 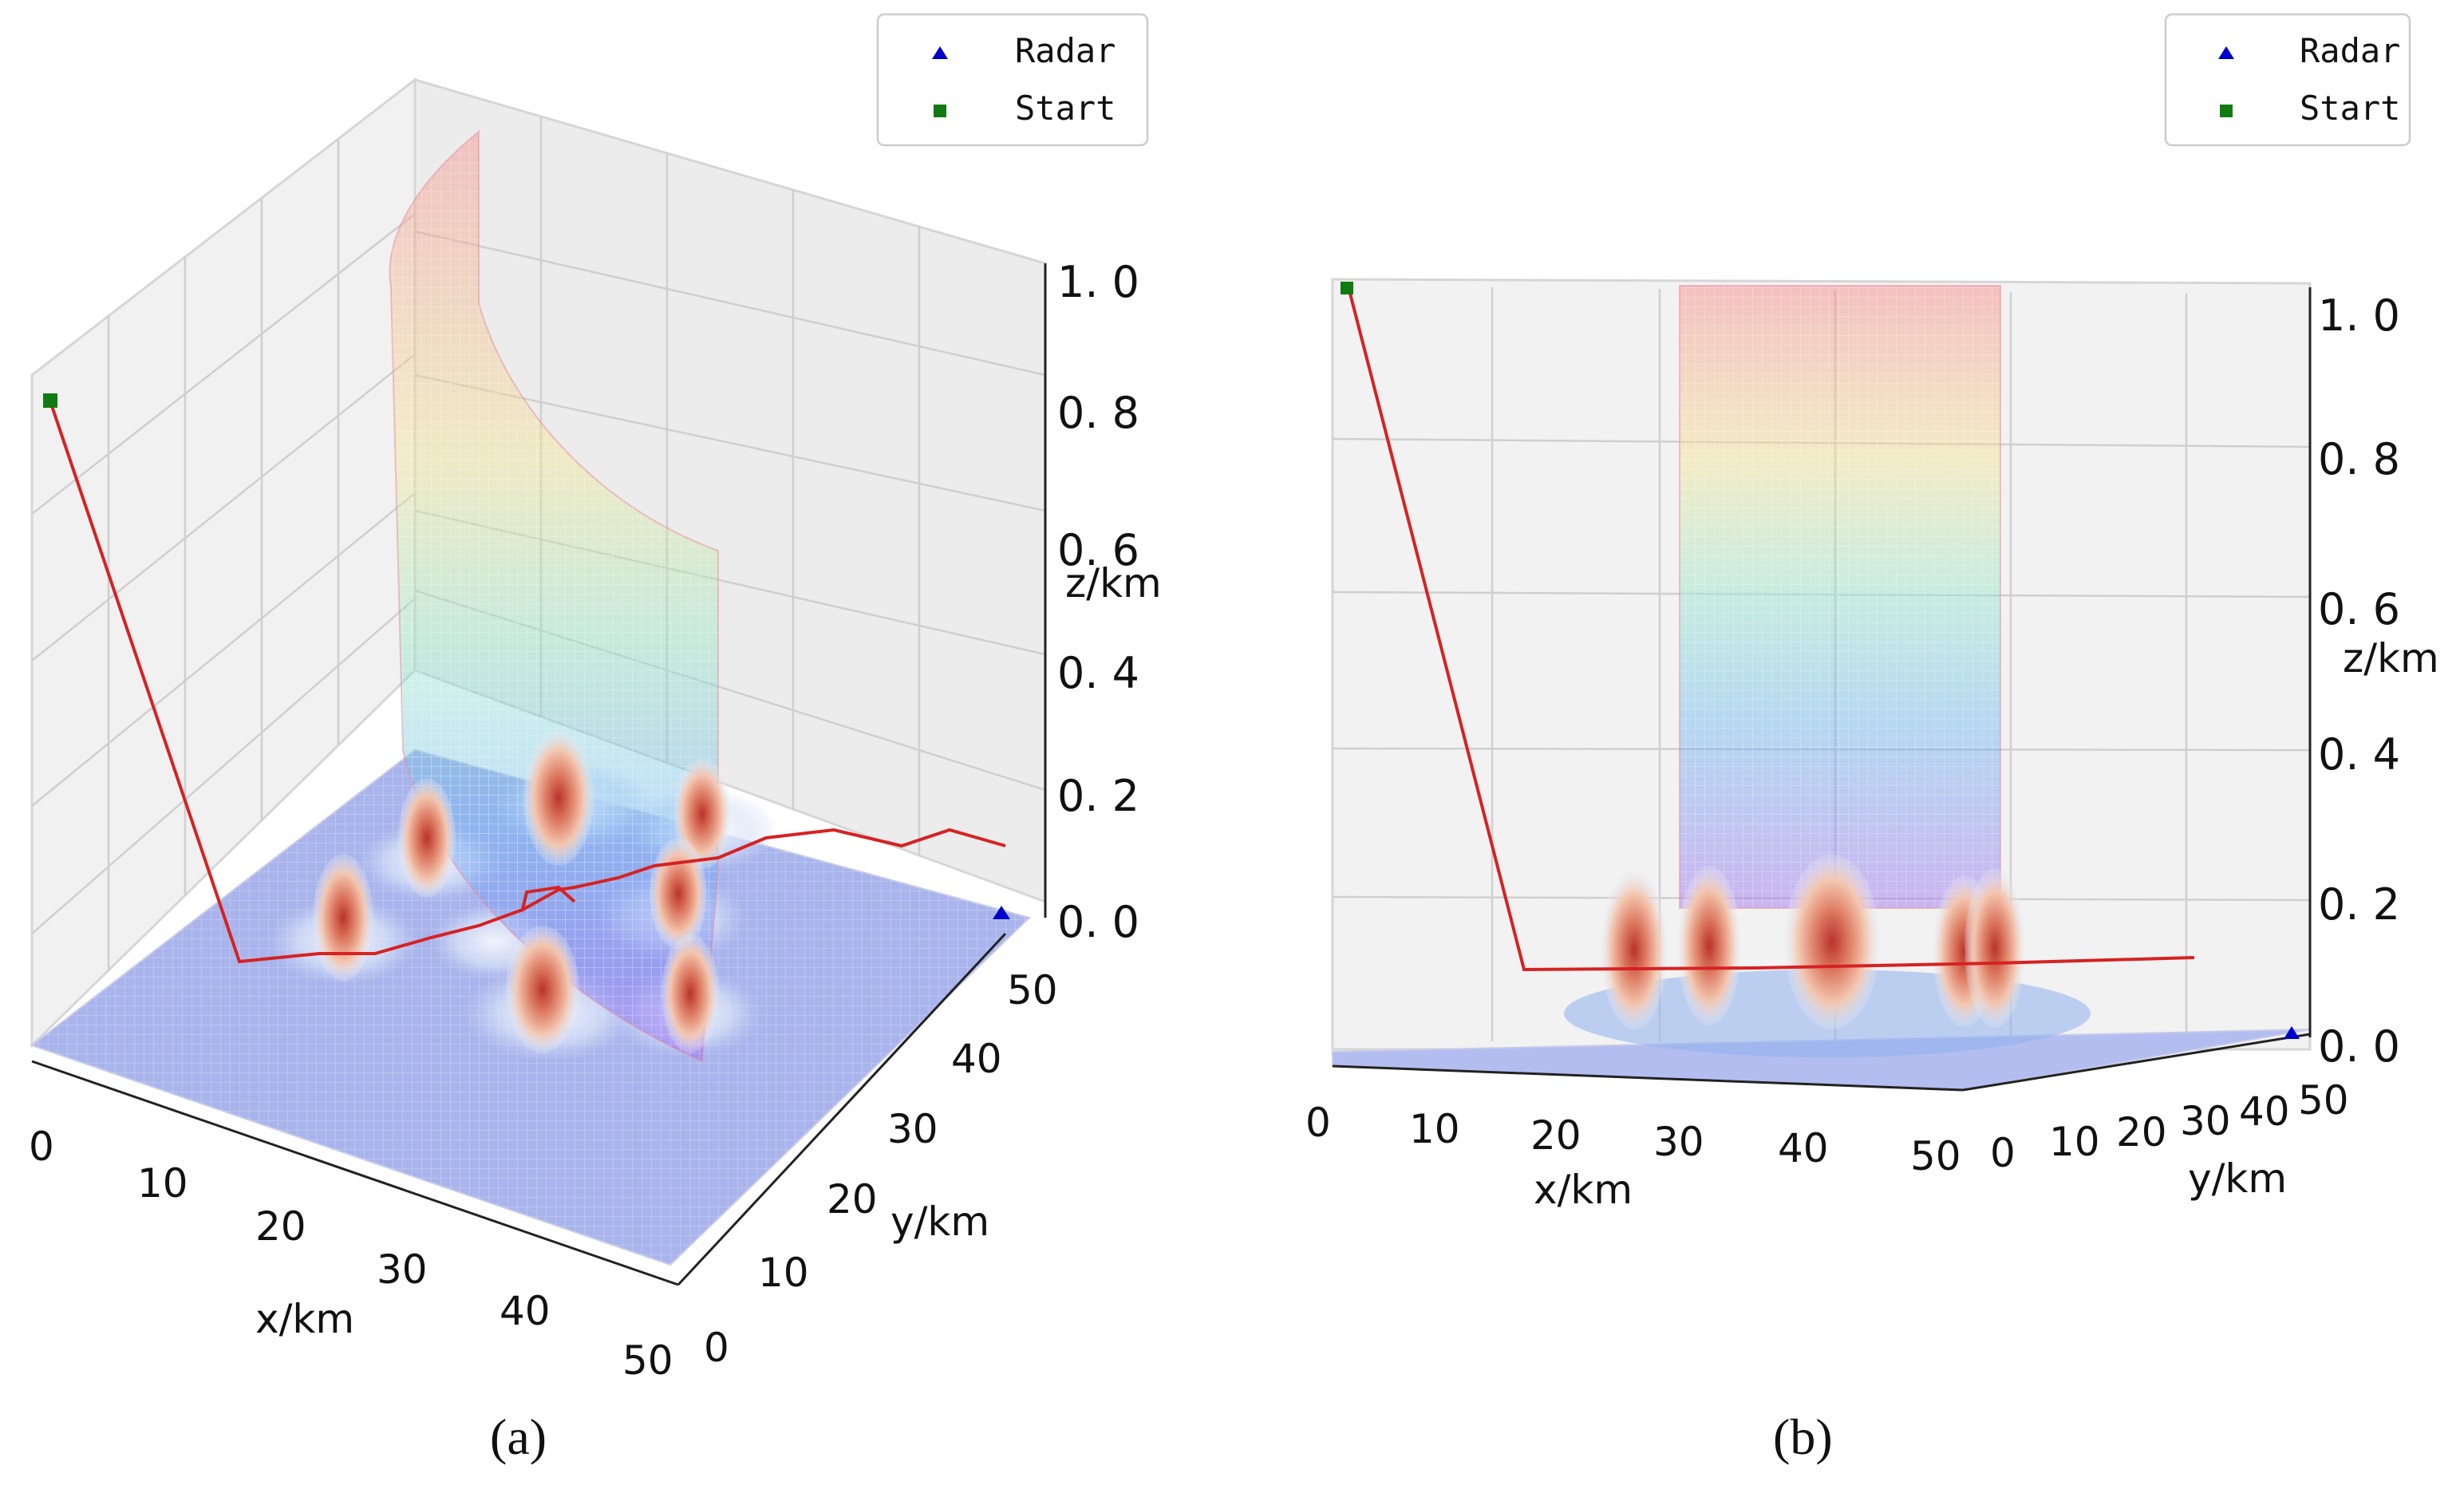 What do you see at coordinates (1935, 1156) in the screenshot?
I see `x-tick-b-5: 50` at bounding box center [1935, 1156].